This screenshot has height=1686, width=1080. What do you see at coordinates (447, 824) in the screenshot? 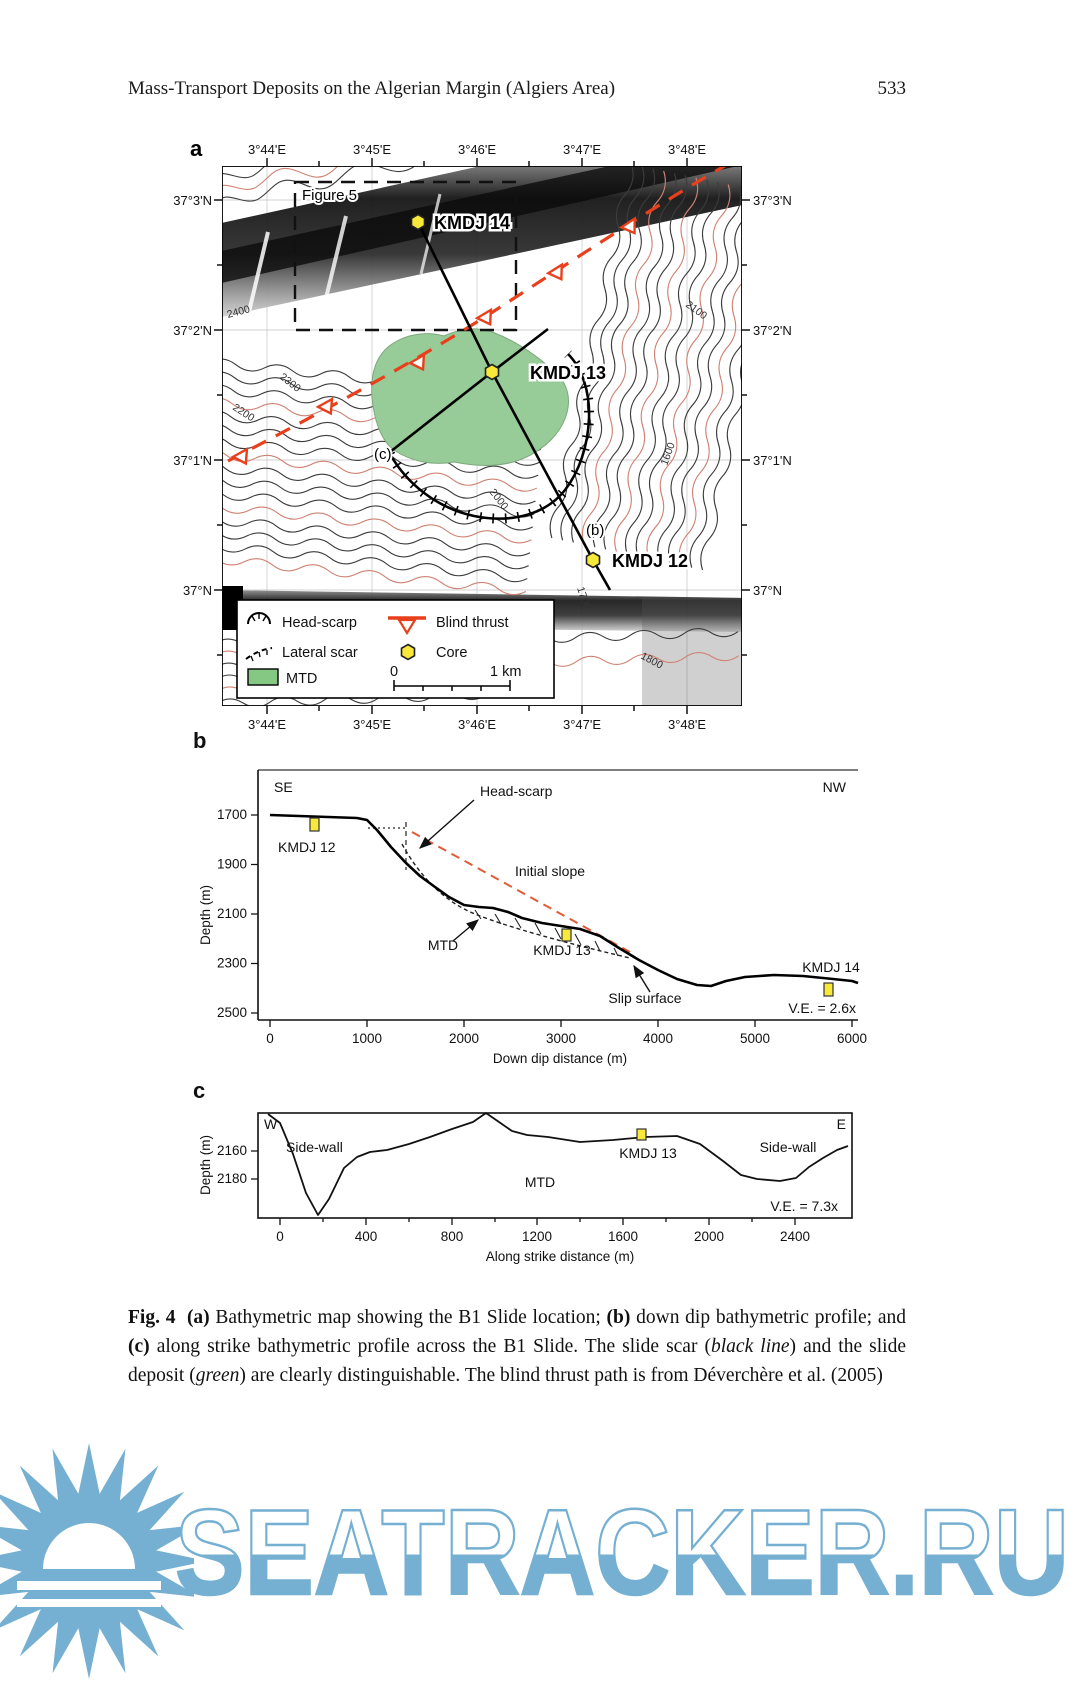
I see `head-scarp-arrow` at bounding box center [447, 824].